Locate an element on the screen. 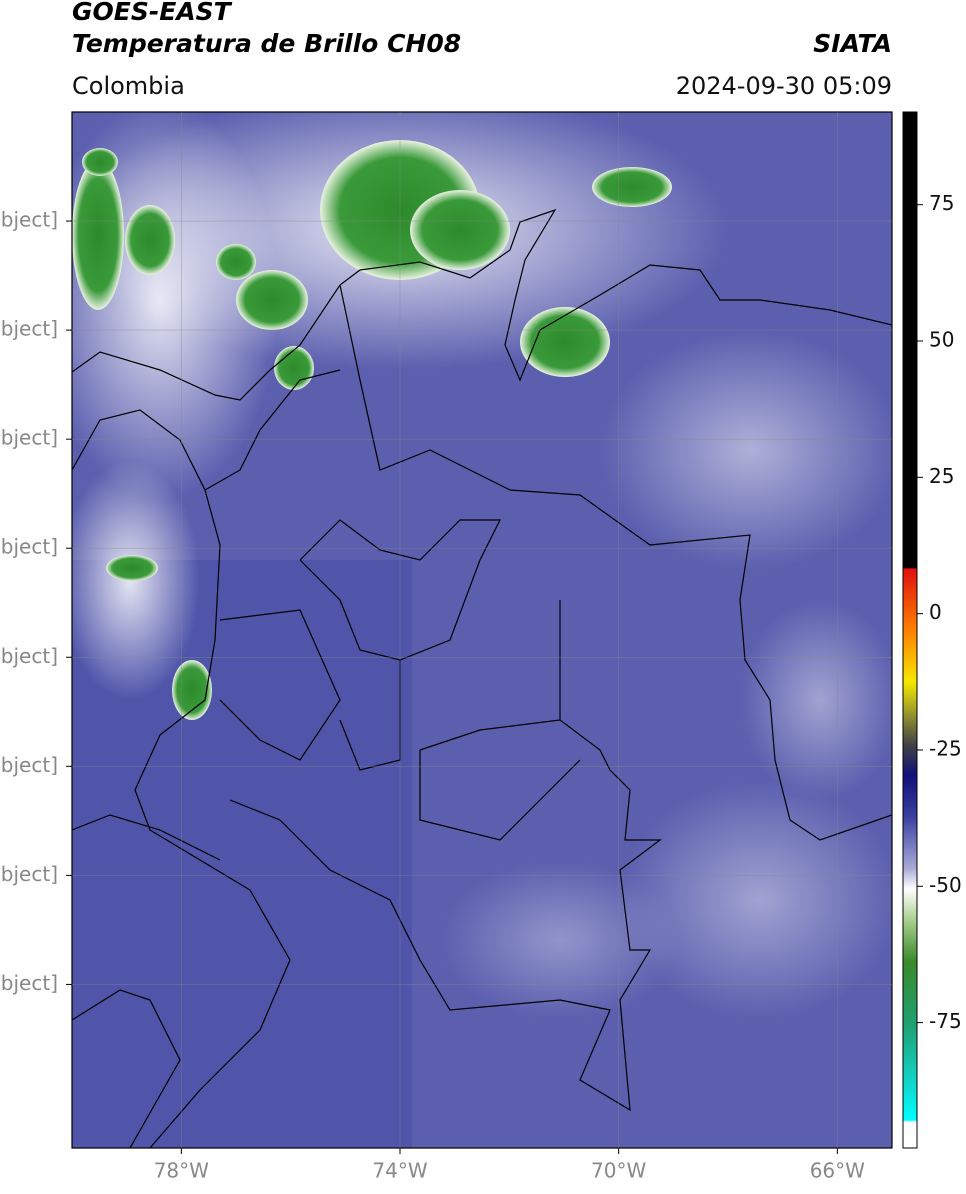 This screenshot has width=966, height=1194. x-tick-label: 66°W is located at coordinates (837, 1171).